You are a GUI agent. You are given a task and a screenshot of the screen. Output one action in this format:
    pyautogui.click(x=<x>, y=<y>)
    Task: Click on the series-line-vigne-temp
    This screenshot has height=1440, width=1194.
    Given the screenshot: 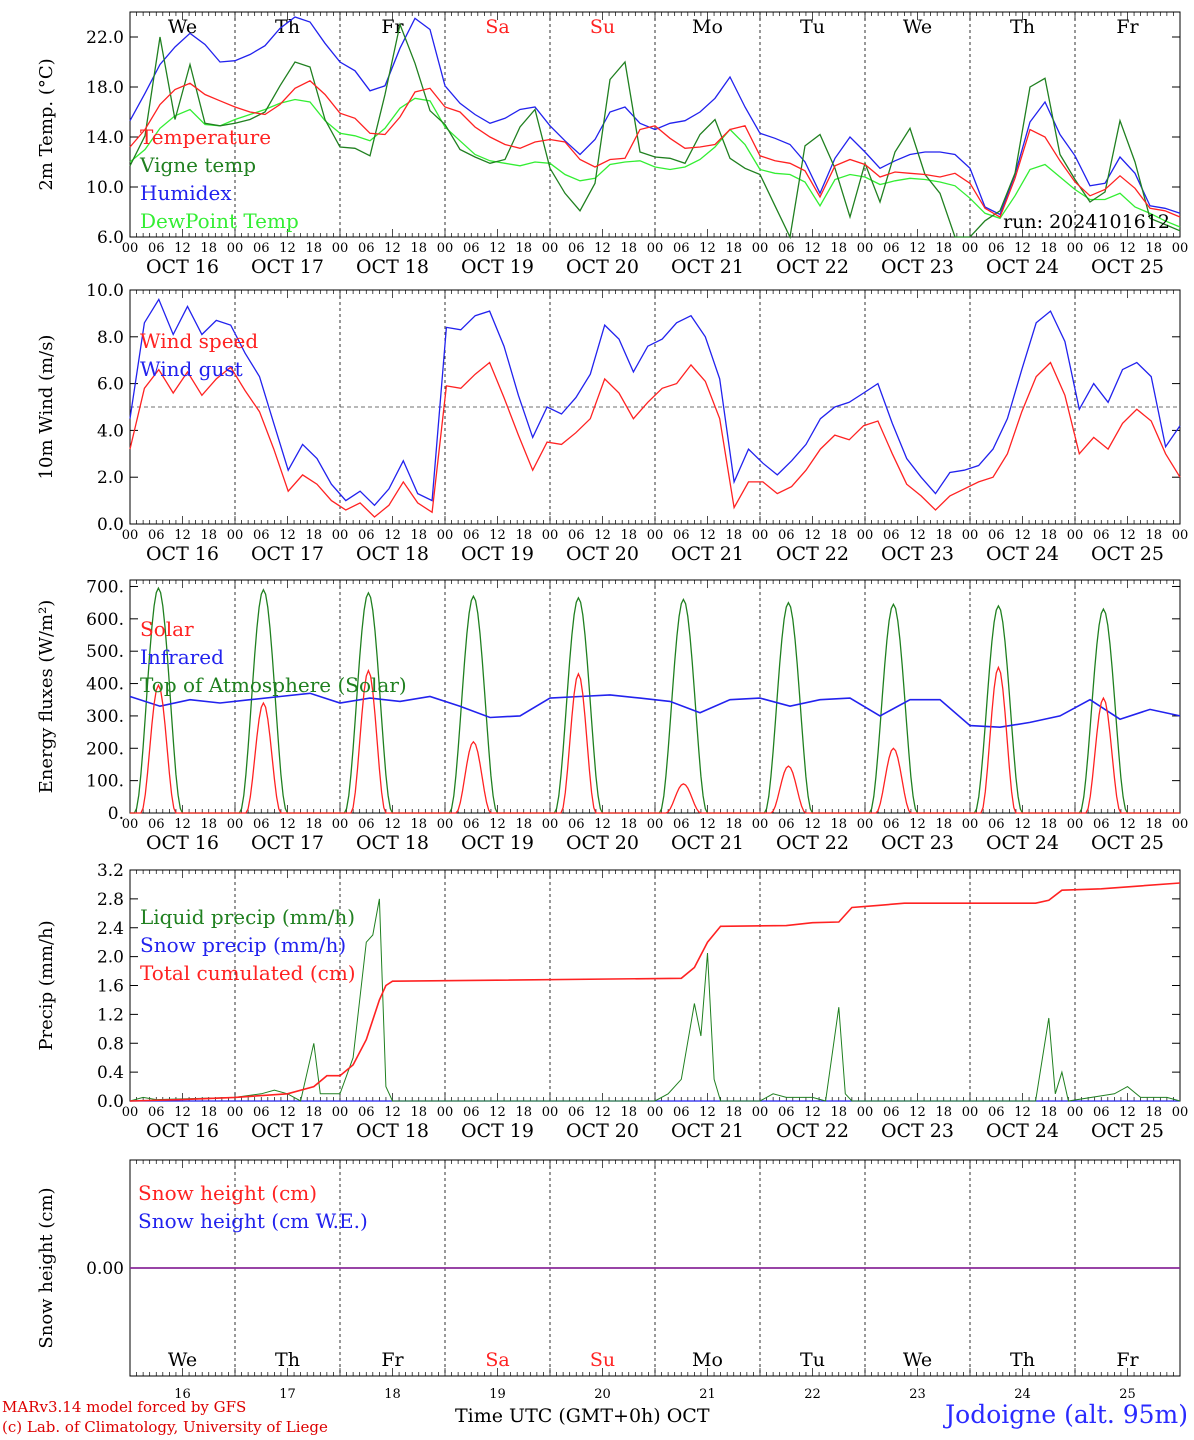 What is the action you would take?
    pyautogui.click(x=655, y=131)
    